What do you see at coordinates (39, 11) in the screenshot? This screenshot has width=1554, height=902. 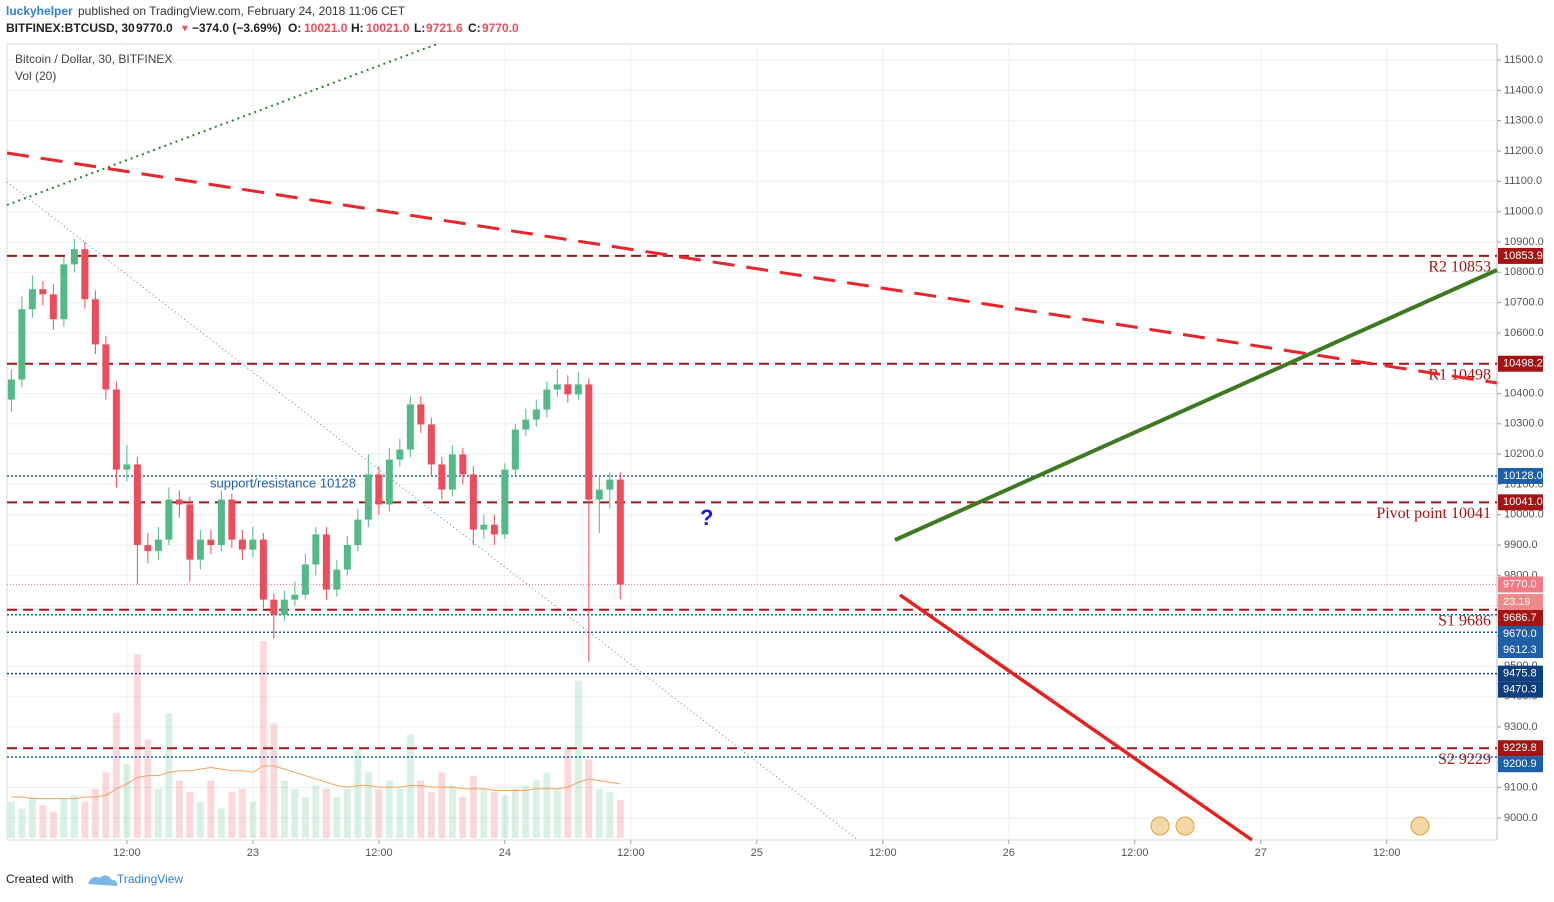 I see `author: luckyhelper` at bounding box center [39, 11].